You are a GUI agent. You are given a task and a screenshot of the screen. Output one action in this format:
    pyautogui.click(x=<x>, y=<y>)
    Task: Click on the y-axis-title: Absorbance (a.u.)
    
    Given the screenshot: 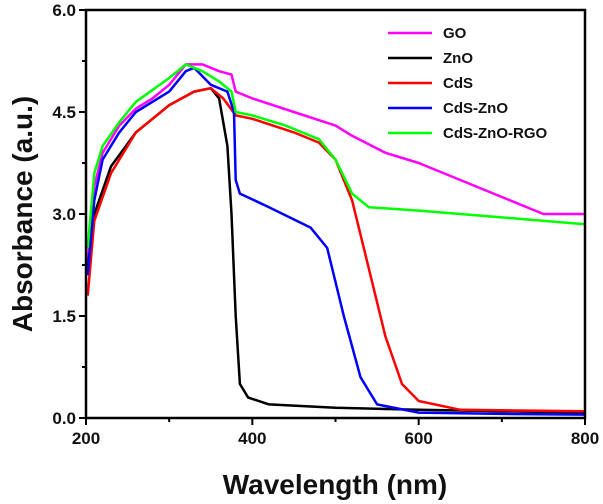 What is the action you would take?
    pyautogui.click(x=22, y=214)
    